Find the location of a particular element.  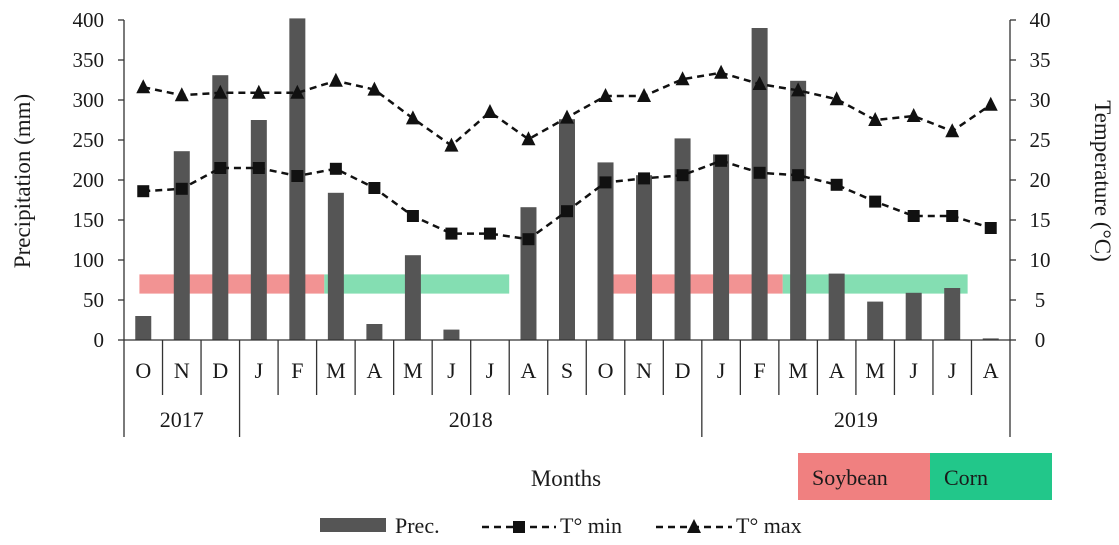

crop-legend-swatch-soybean is located at coordinates (864, 476).